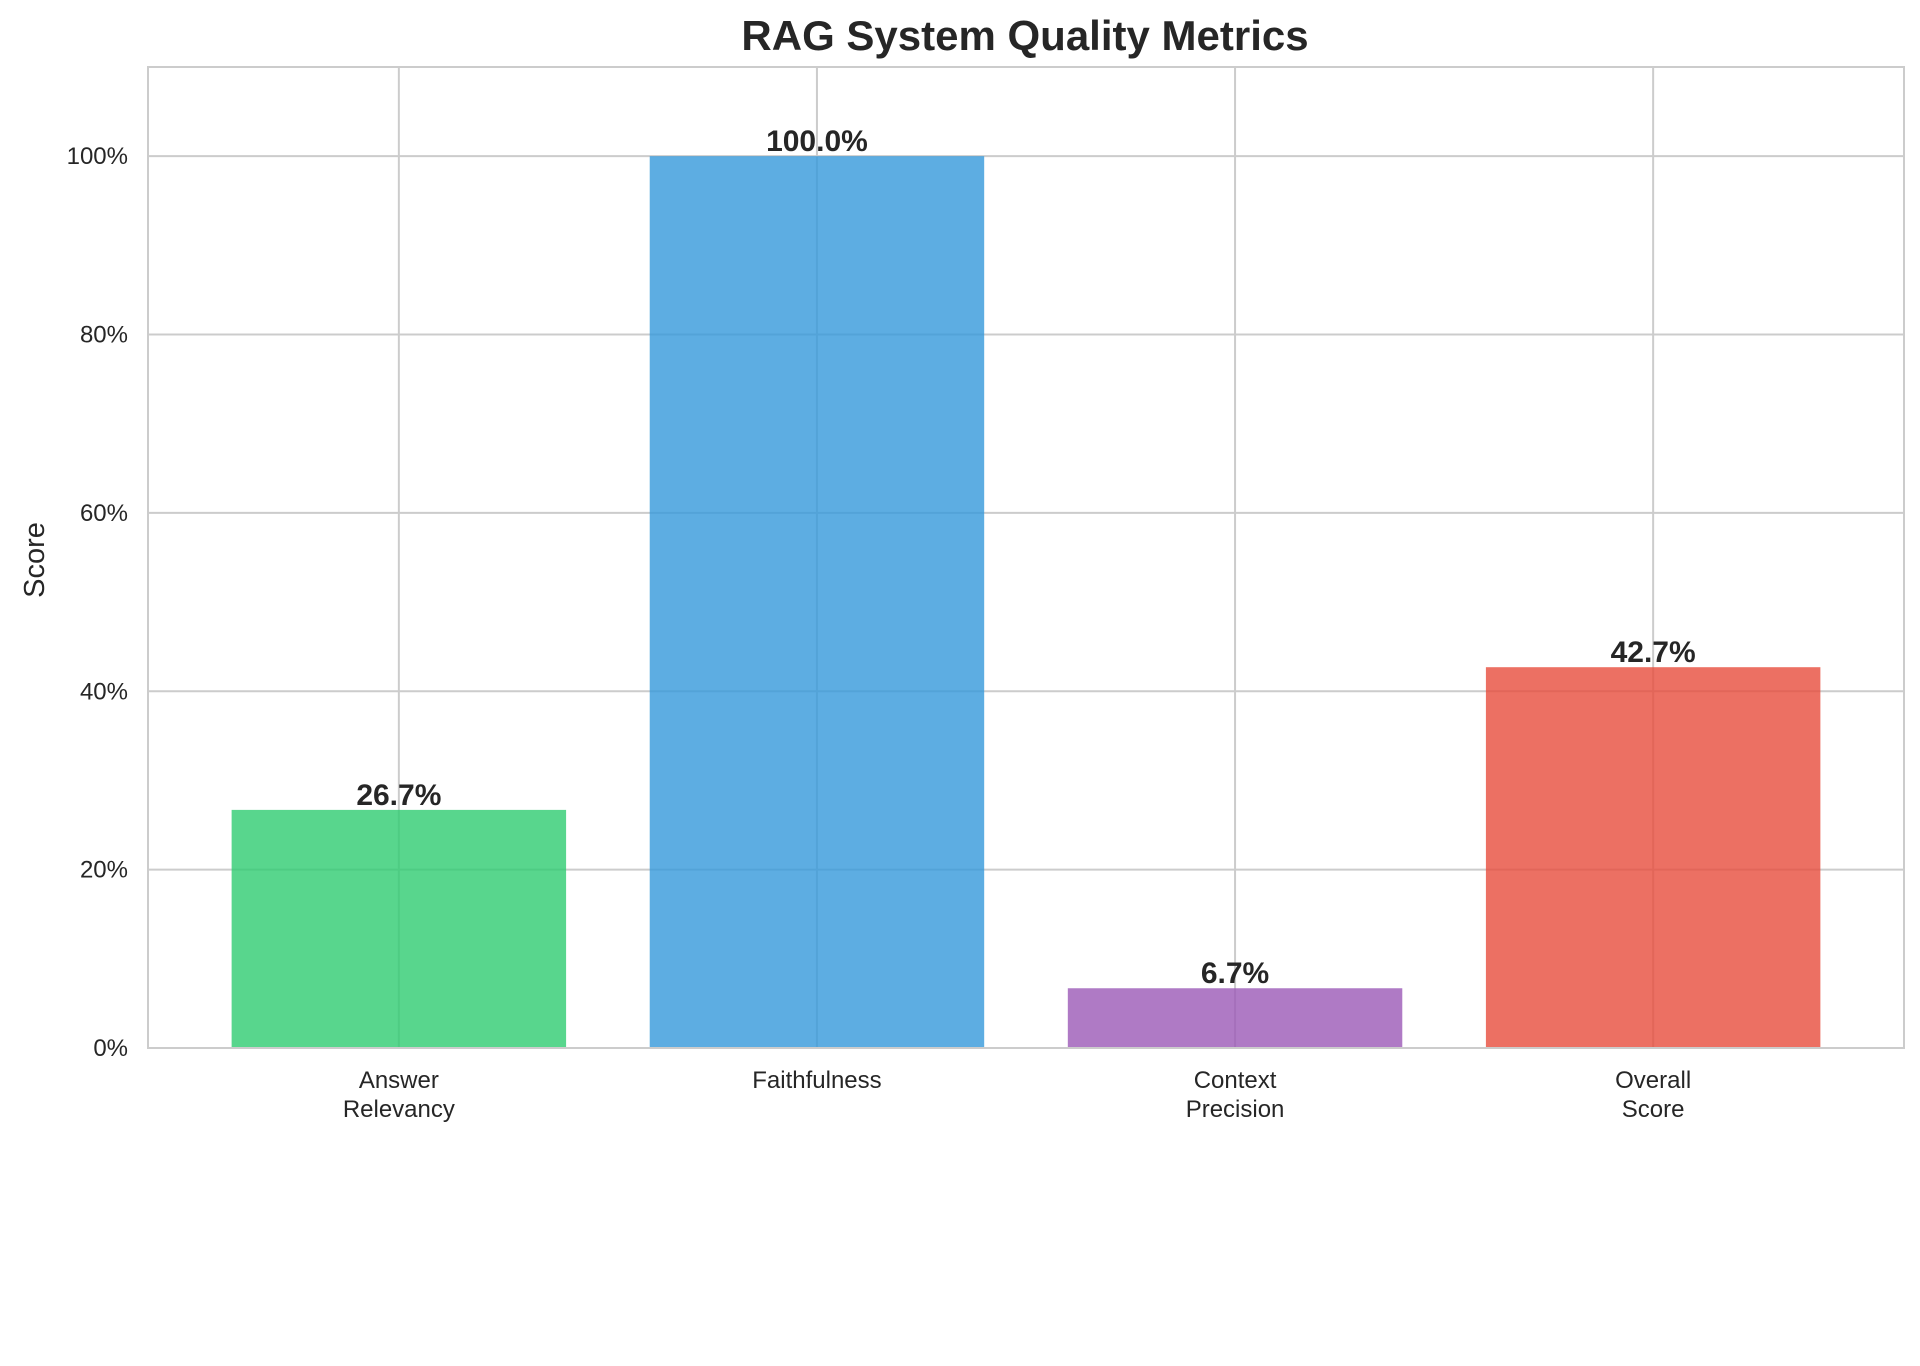 The width and height of the screenshot is (1920, 1366). What do you see at coordinates (816, 1080) in the screenshot?
I see `x-tick-label: Faithfulness` at bounding box center [816, 1080].